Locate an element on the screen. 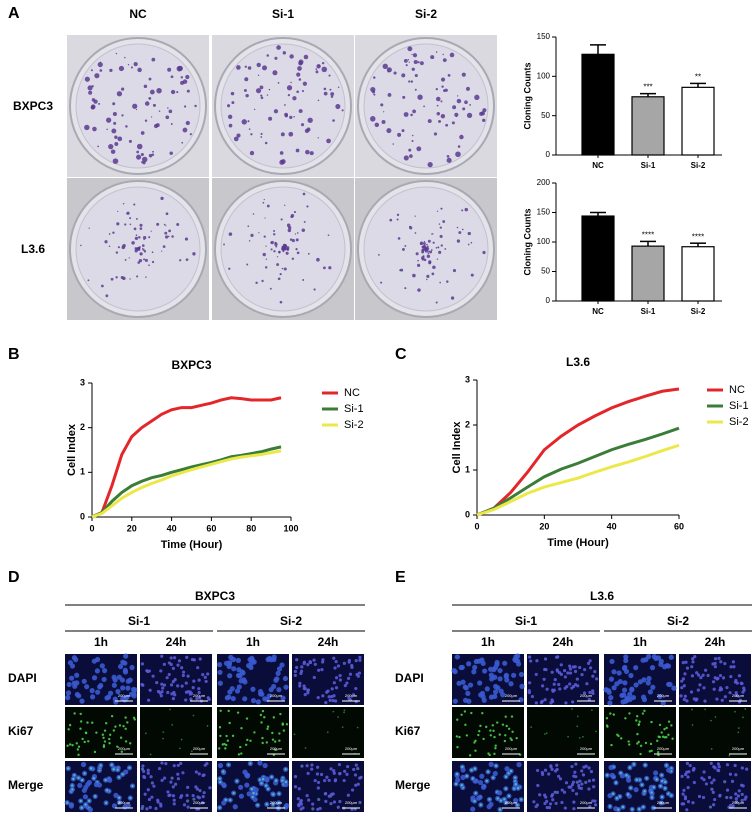 This screenshot has height=821, width=753. time-label: 1h is located at coordinates (640, 642).